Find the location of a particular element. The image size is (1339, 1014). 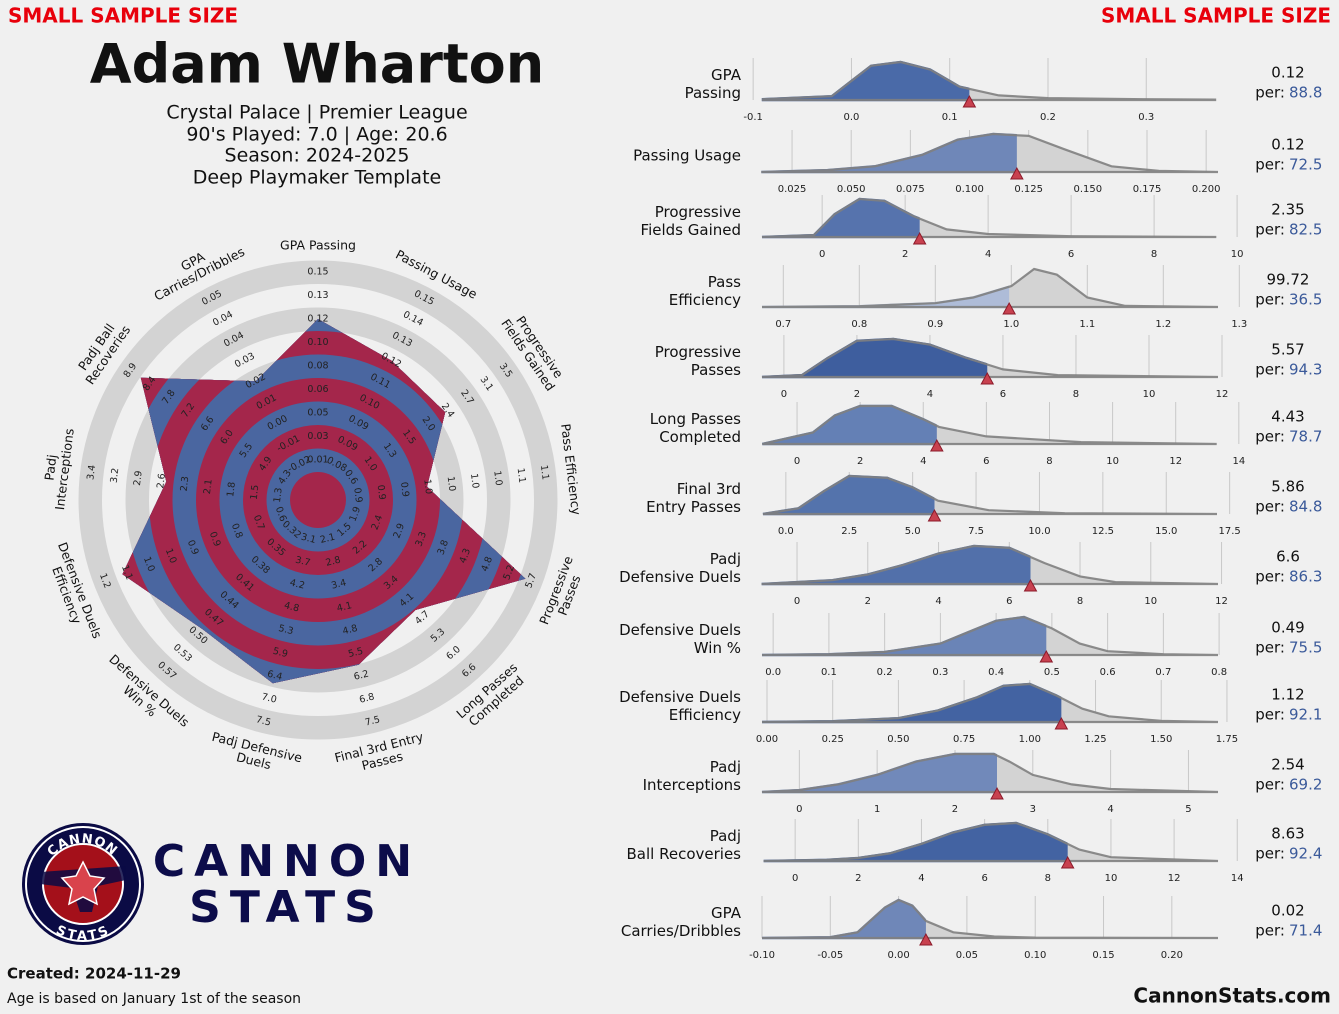

radar-tick-label: 2.3 is located at coordinates (185, 484).